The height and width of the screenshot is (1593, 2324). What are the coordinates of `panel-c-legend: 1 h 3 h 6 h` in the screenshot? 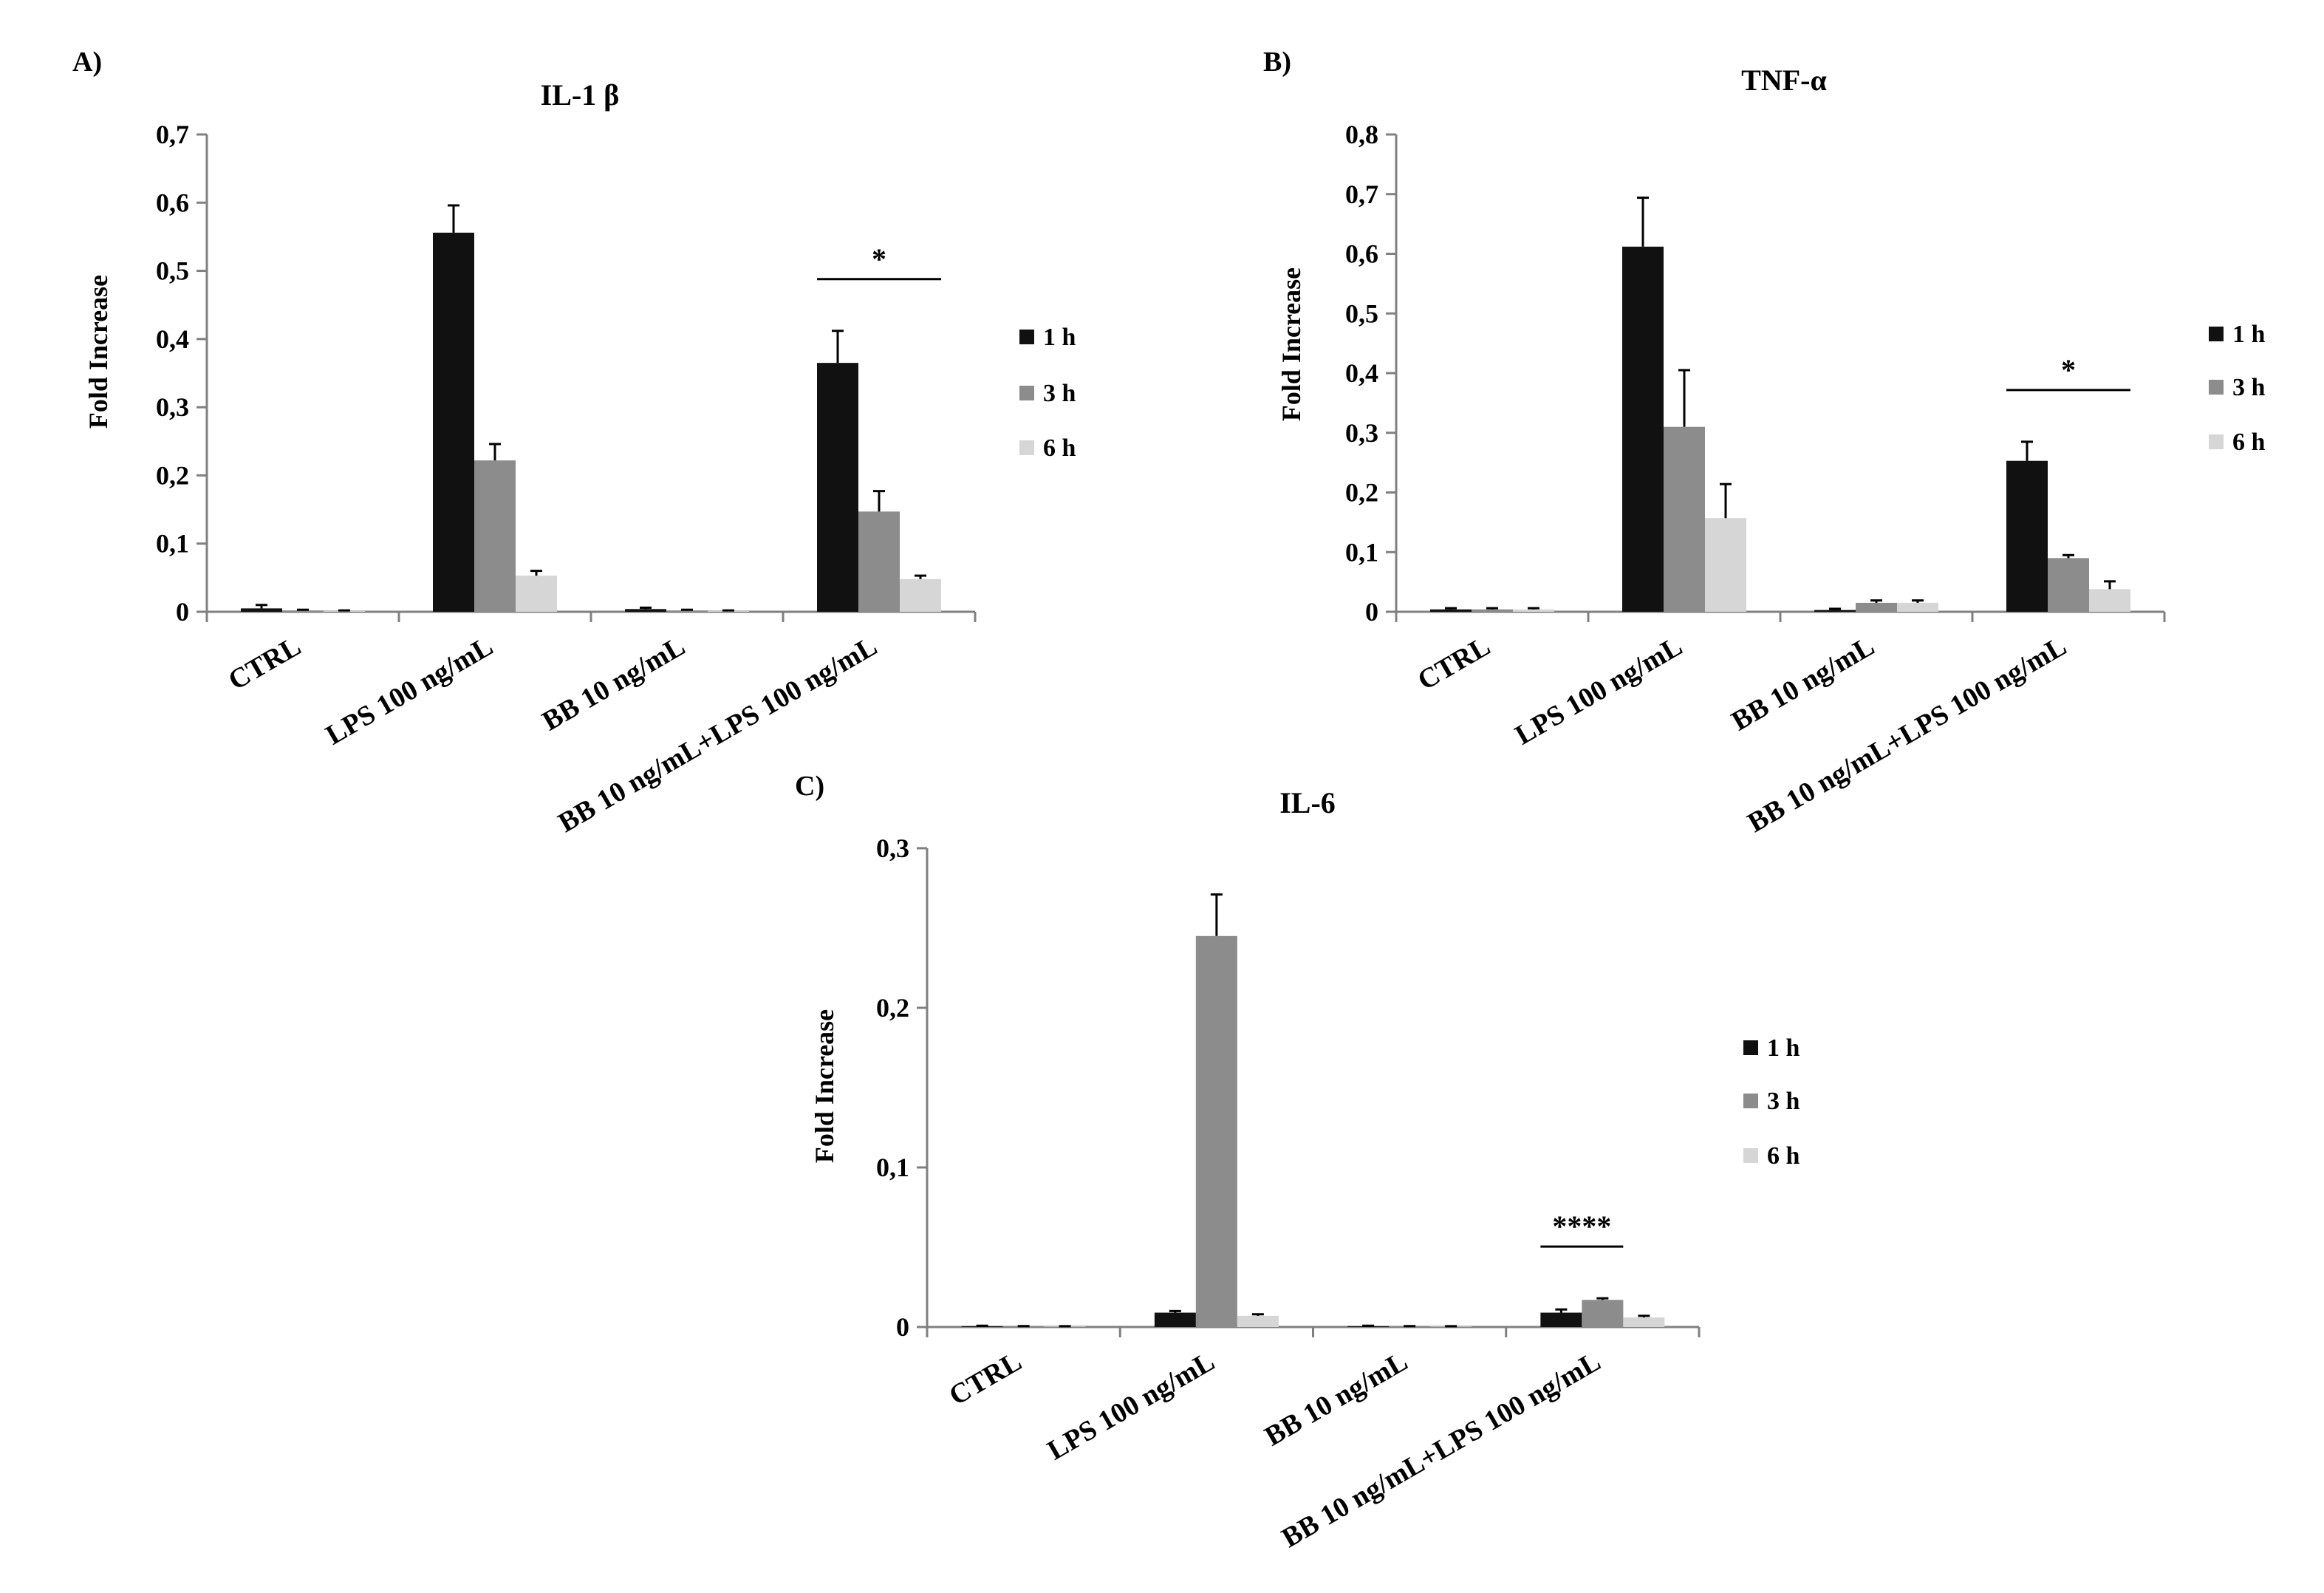 It's located at (1771, 1102).